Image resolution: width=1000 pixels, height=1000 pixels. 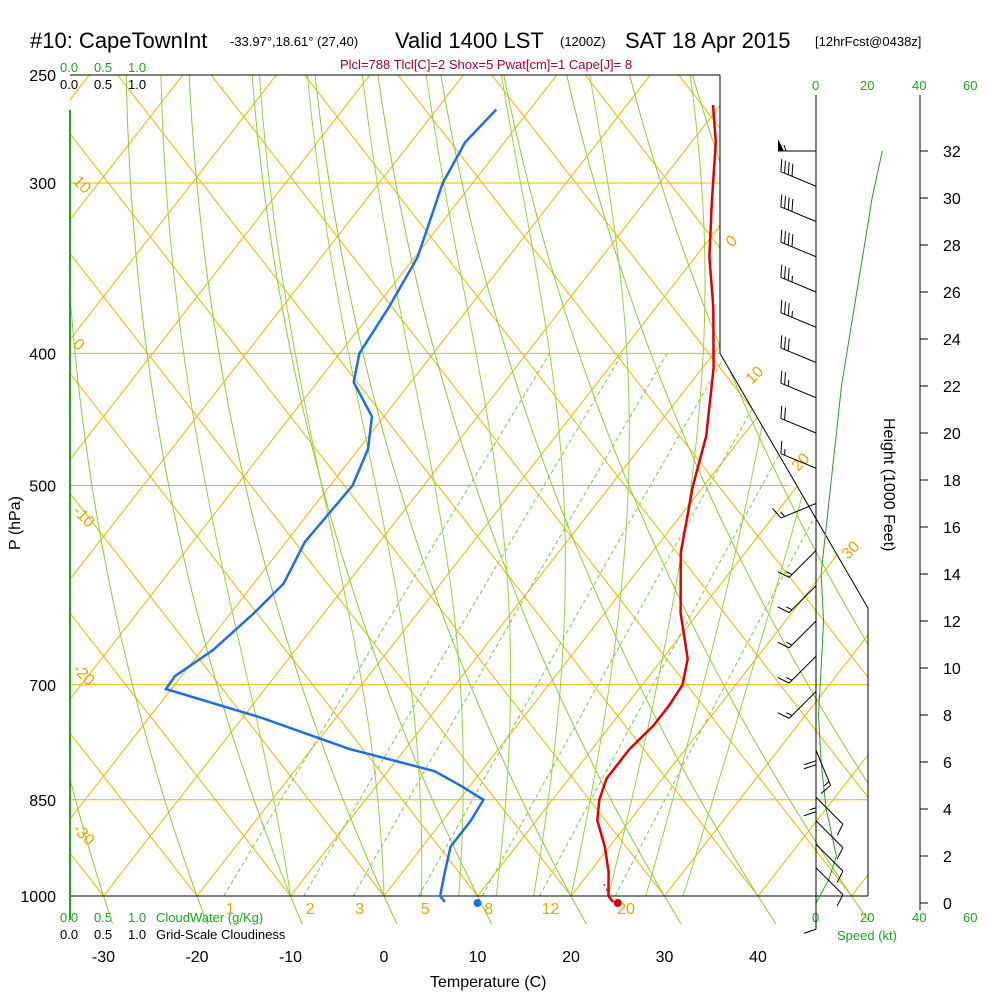 What do you see at coordinates (815, 85) in the screenshot?
I see `speed-top-0: 0` at bounding box center [815, 85].